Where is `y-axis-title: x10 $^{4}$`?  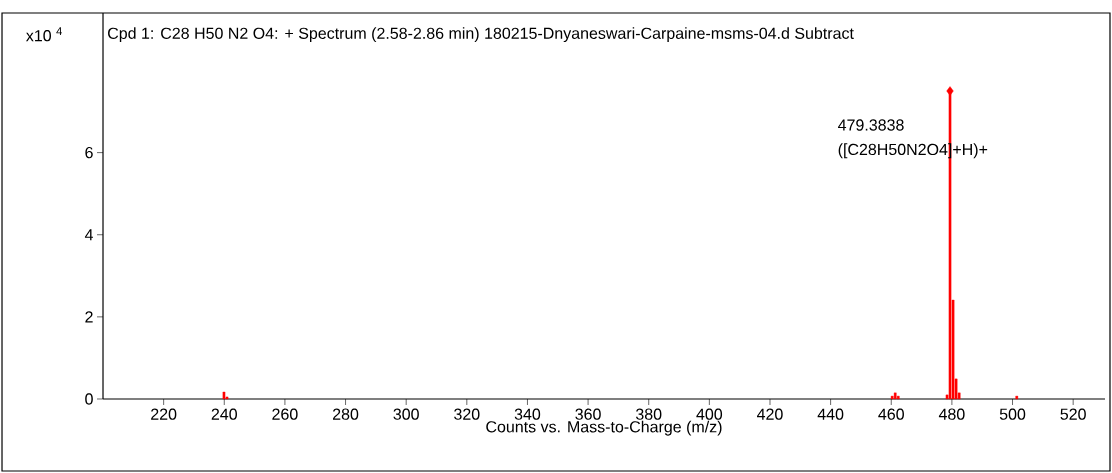 y-axis-title: x10 $^{4}$ is located at coordinates (44, 34).